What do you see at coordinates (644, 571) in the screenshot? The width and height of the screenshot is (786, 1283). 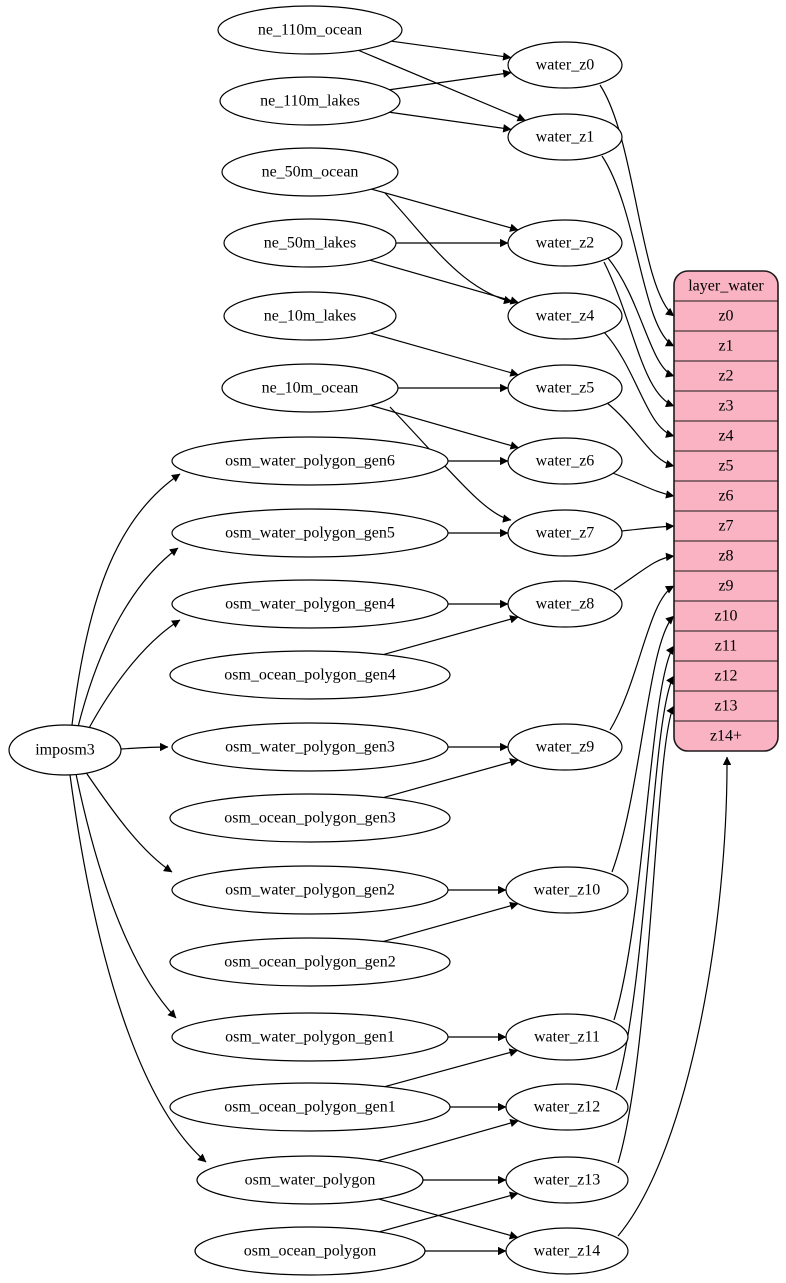 I see `edge-water_z8-to-row-z8` at bounding box center [644, 571].